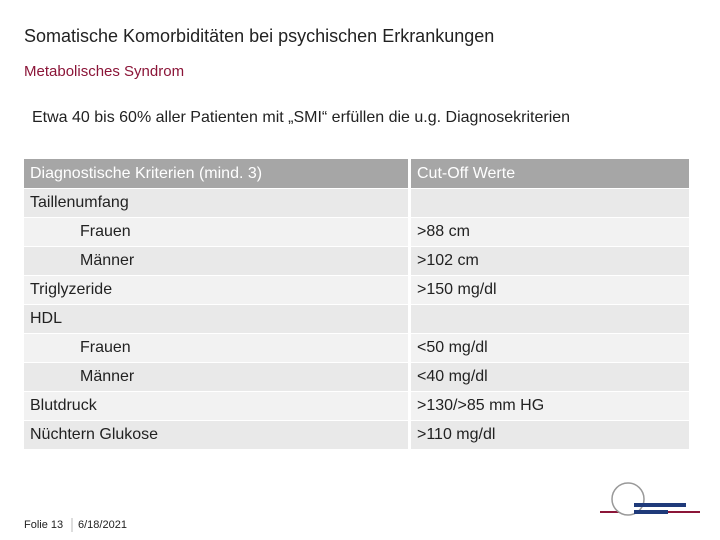 This screenshot has width=720, height=540. I want to click on footer-graphics, so click(385, 507).